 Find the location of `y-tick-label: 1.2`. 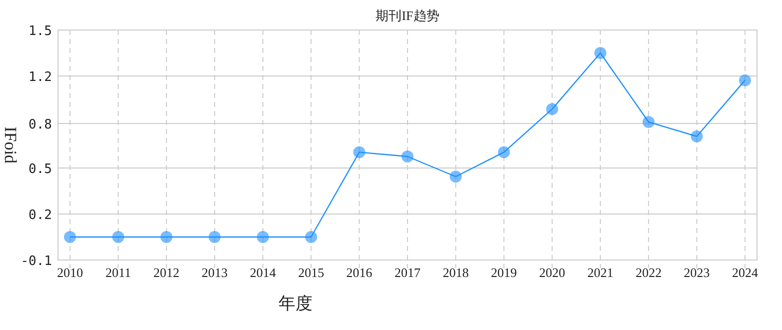

y-tick-label: 1.2 is located at coordinates (40, 77).